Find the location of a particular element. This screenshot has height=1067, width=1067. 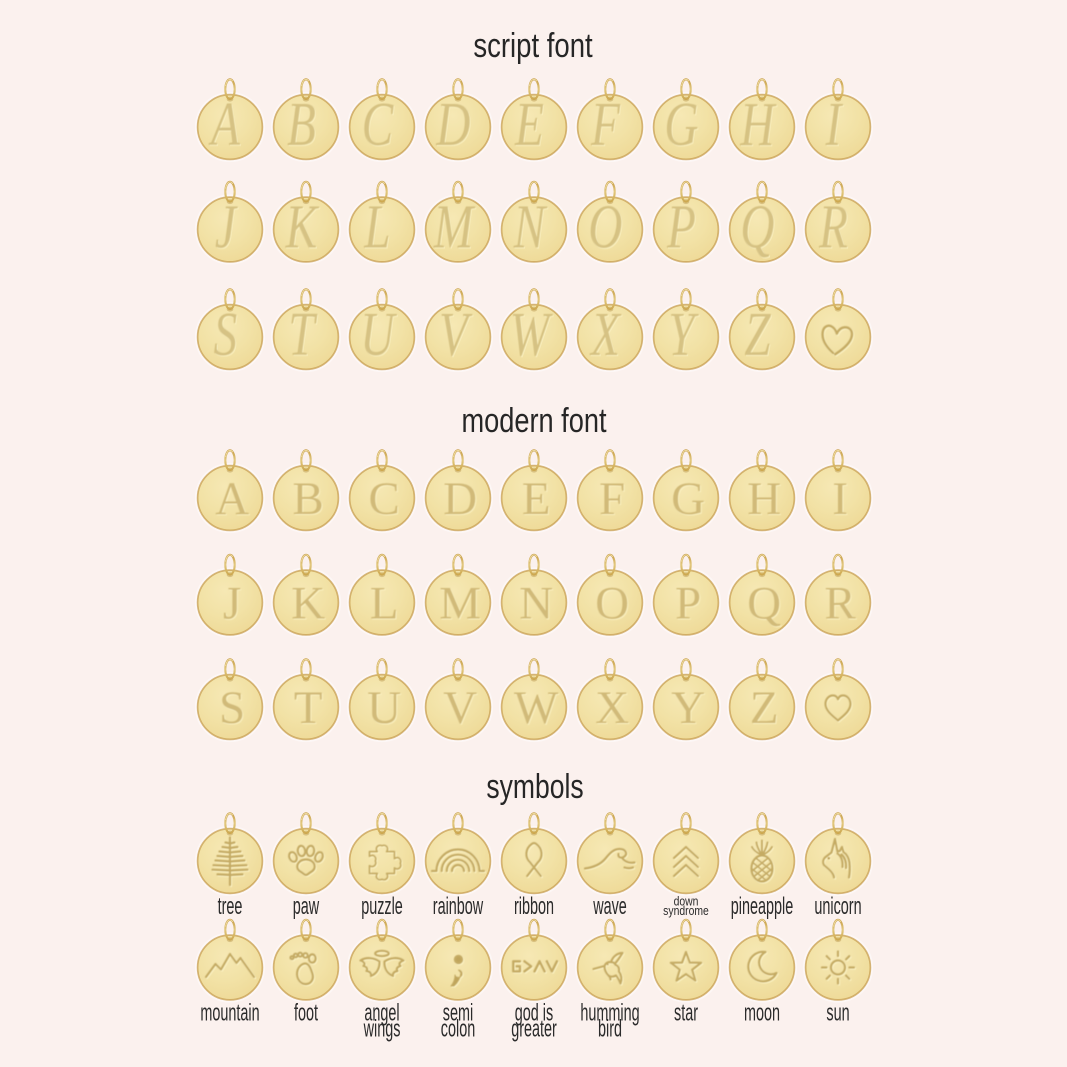

svg-text: wings is located at coordinates (382, 1029).